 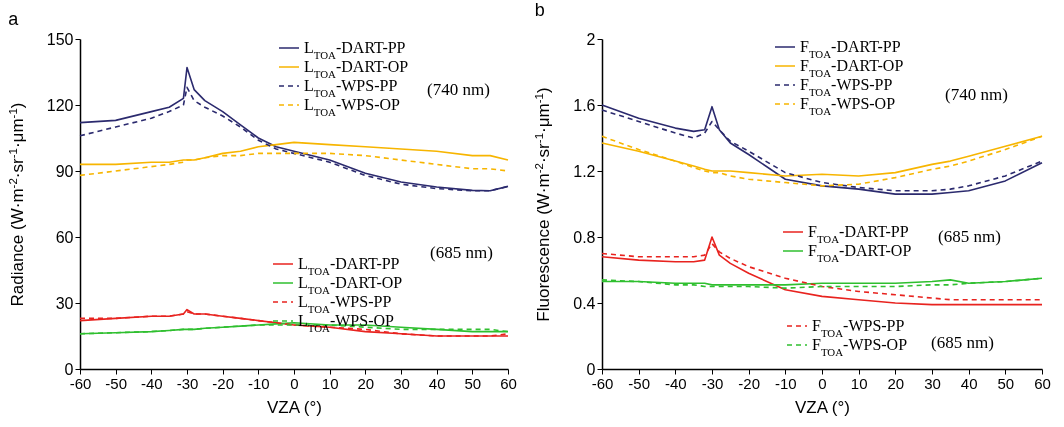 I want to click on y-tick-label: 150, so click(x=60, y=39).